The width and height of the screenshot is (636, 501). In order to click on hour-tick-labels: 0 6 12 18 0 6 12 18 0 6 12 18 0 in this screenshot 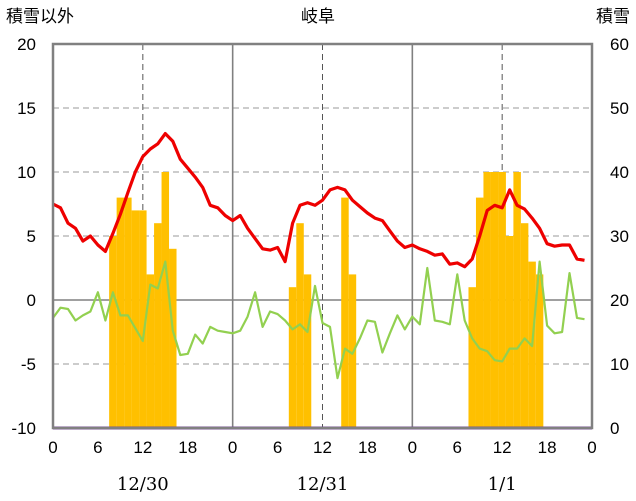, I will do `click(322, 447)`.